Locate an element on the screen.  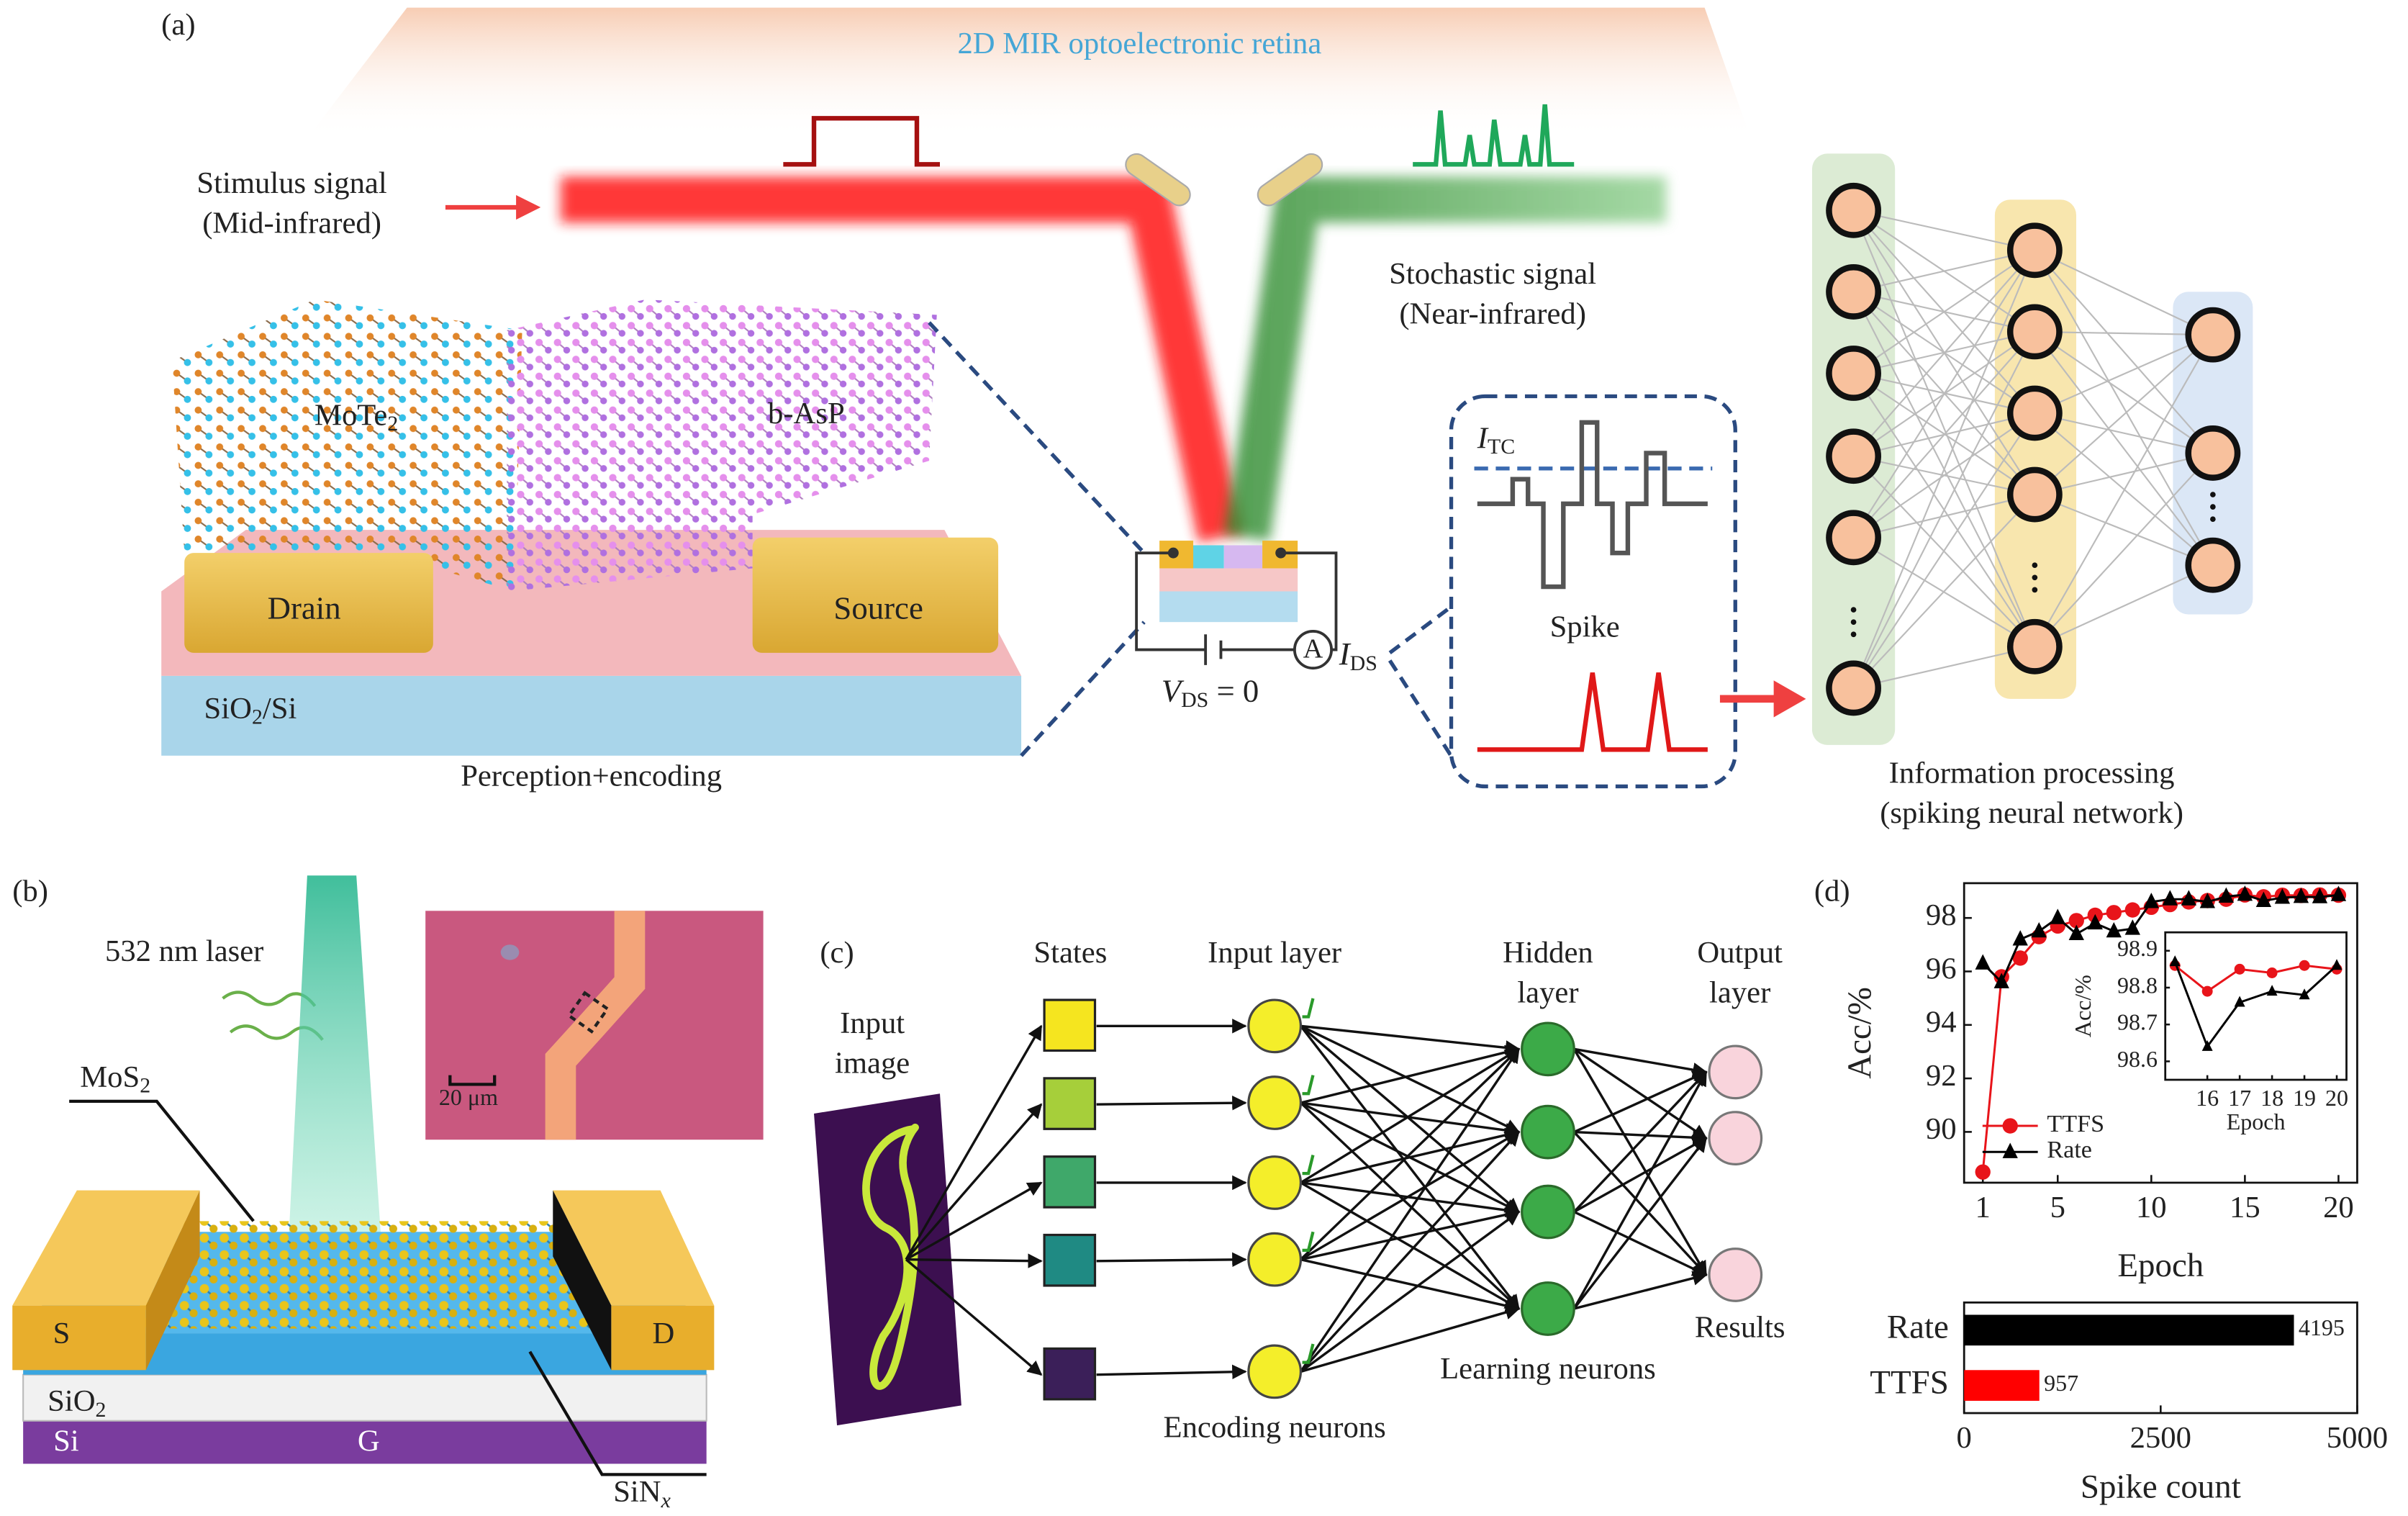
x-tick-label: 20 is located at coordinates (2338, 1208).